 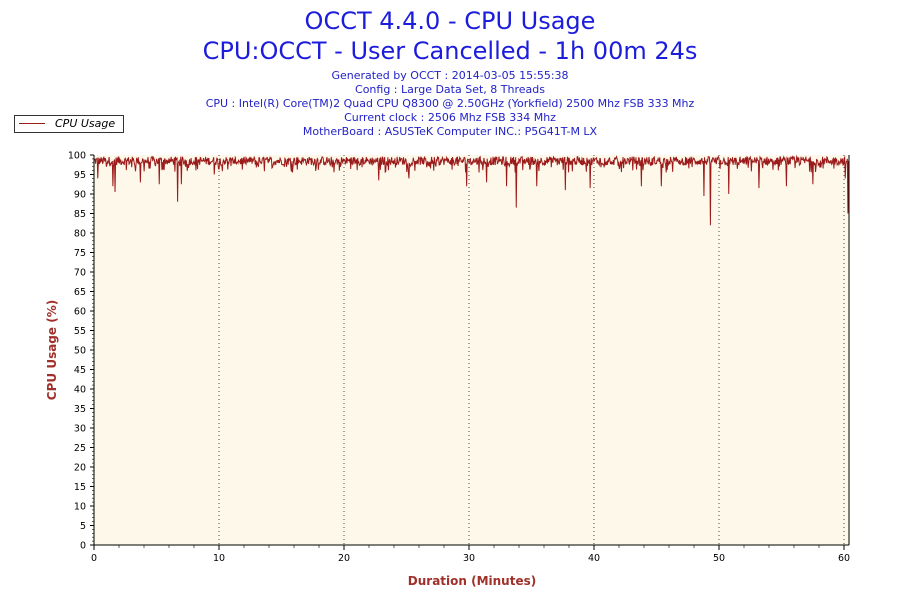 I want to click on legend: CPU Usage, so click(x=69, y=124).